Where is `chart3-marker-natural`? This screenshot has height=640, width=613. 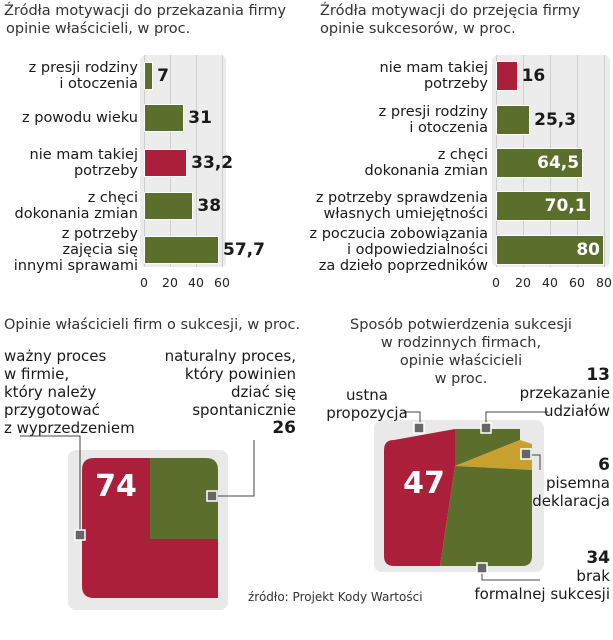
chart3-marker-natural is located at coordinates (212, 496).